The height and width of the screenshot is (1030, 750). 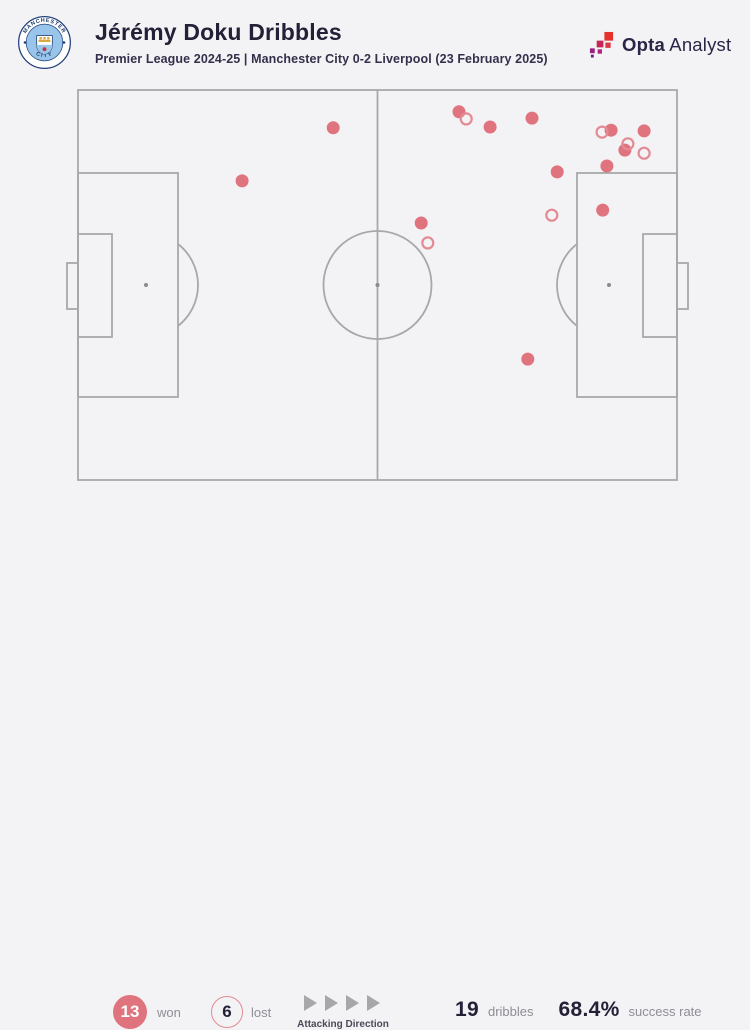 I want to click on badge-text-bottom: CITY, so click(x=43, y=55).